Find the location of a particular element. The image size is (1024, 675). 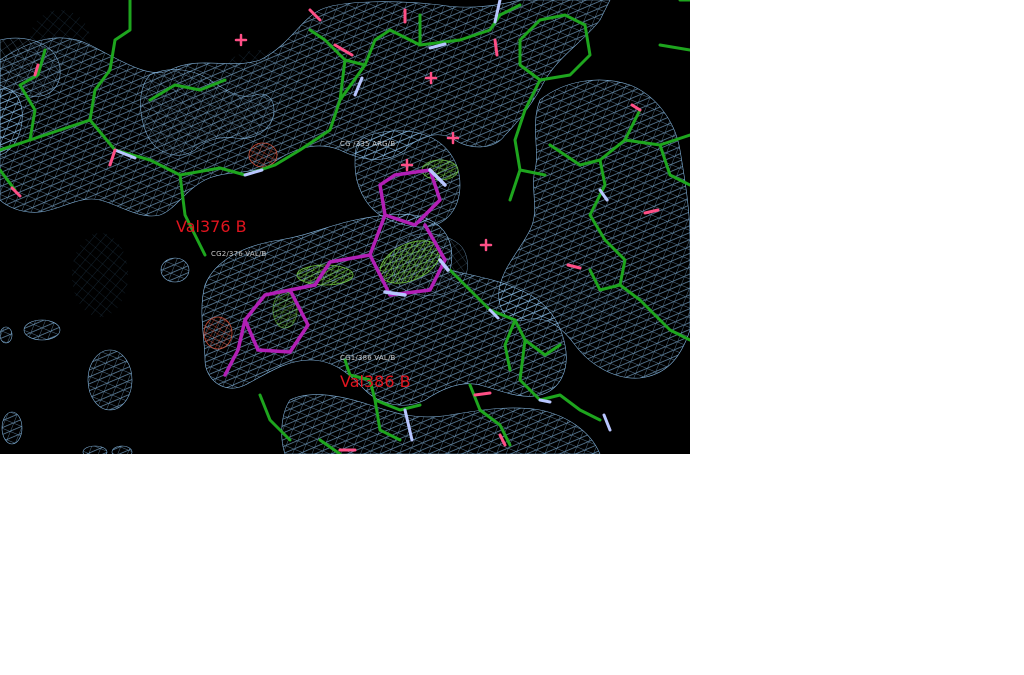

atom-label-val376: CG2/376 VAL/B is located at coordinates (239, 254).